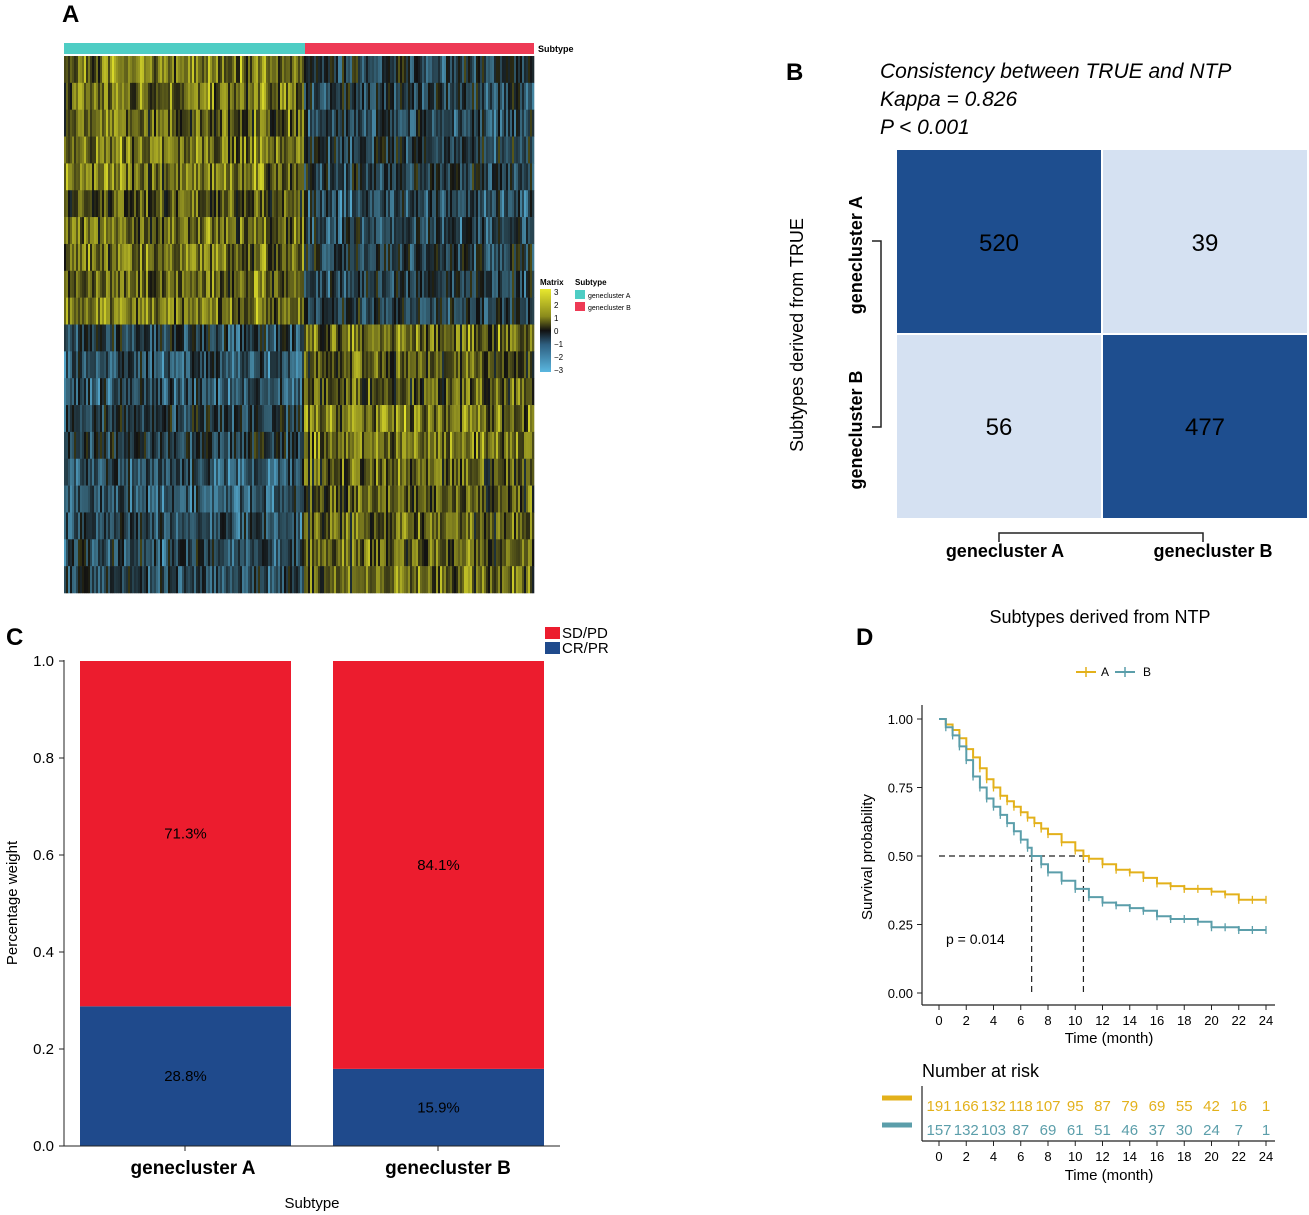 The image size is (1309, 1215). I want to click on km-y-tick-label: 0.50, so click(900, 856).